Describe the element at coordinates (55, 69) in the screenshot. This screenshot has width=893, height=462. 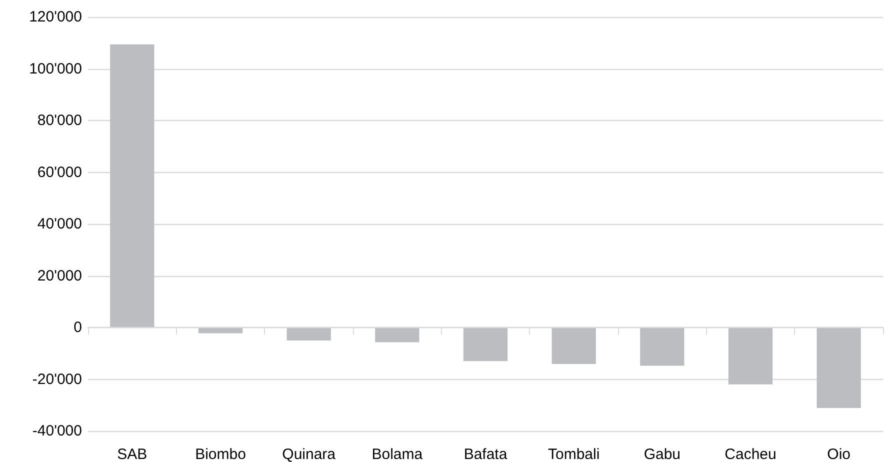
I see `y-tick-label: 100'000` at that location.